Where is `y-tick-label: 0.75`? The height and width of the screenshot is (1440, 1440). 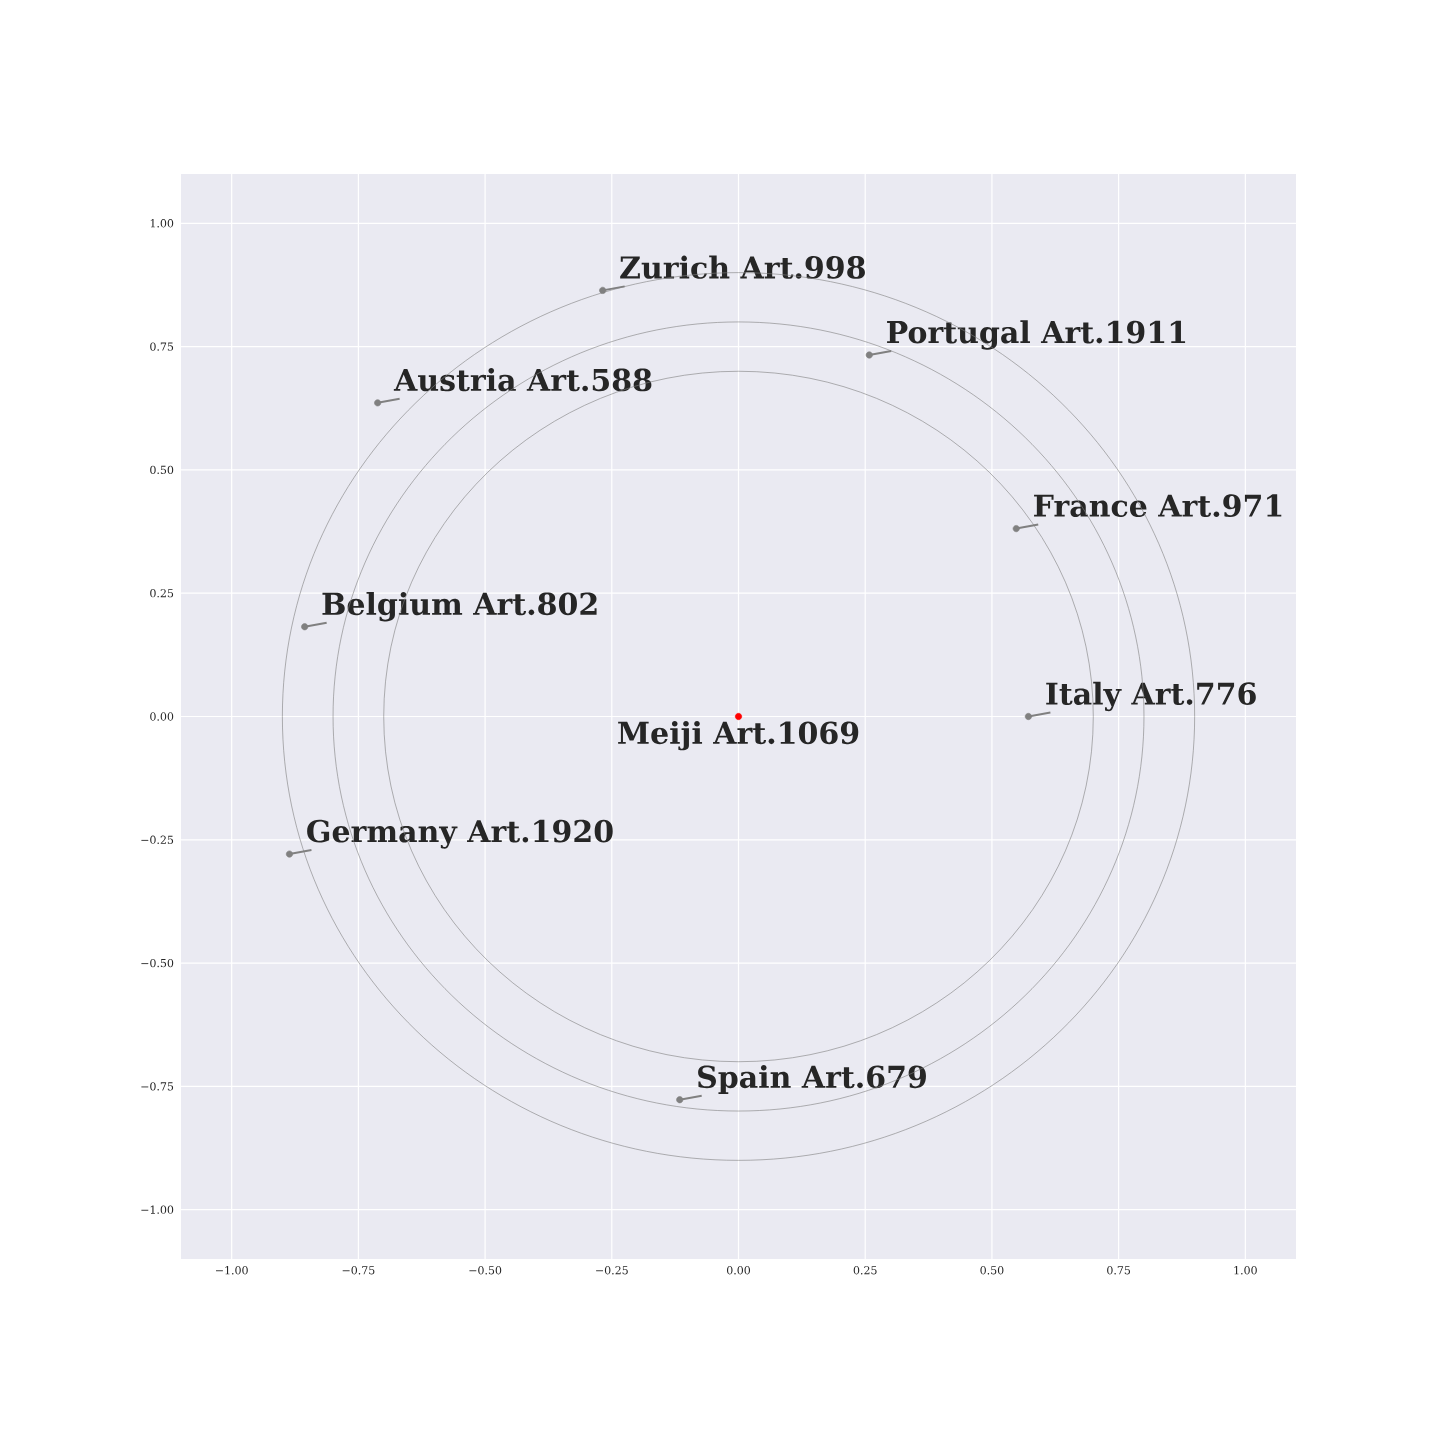
y-tick-label: 0.75 is located at coordinates (162, 346).